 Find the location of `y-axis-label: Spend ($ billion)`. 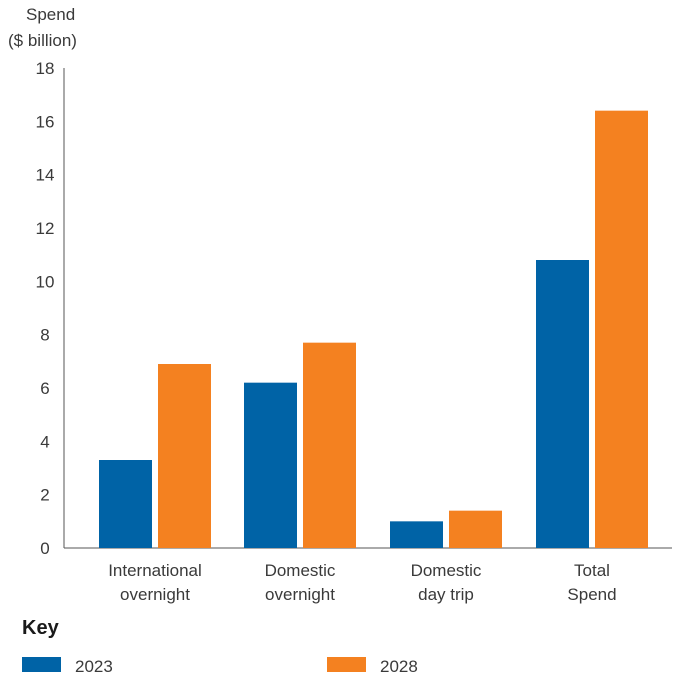

y-axis-label: Spend ($ billion) is located at coordinates (42, 27).